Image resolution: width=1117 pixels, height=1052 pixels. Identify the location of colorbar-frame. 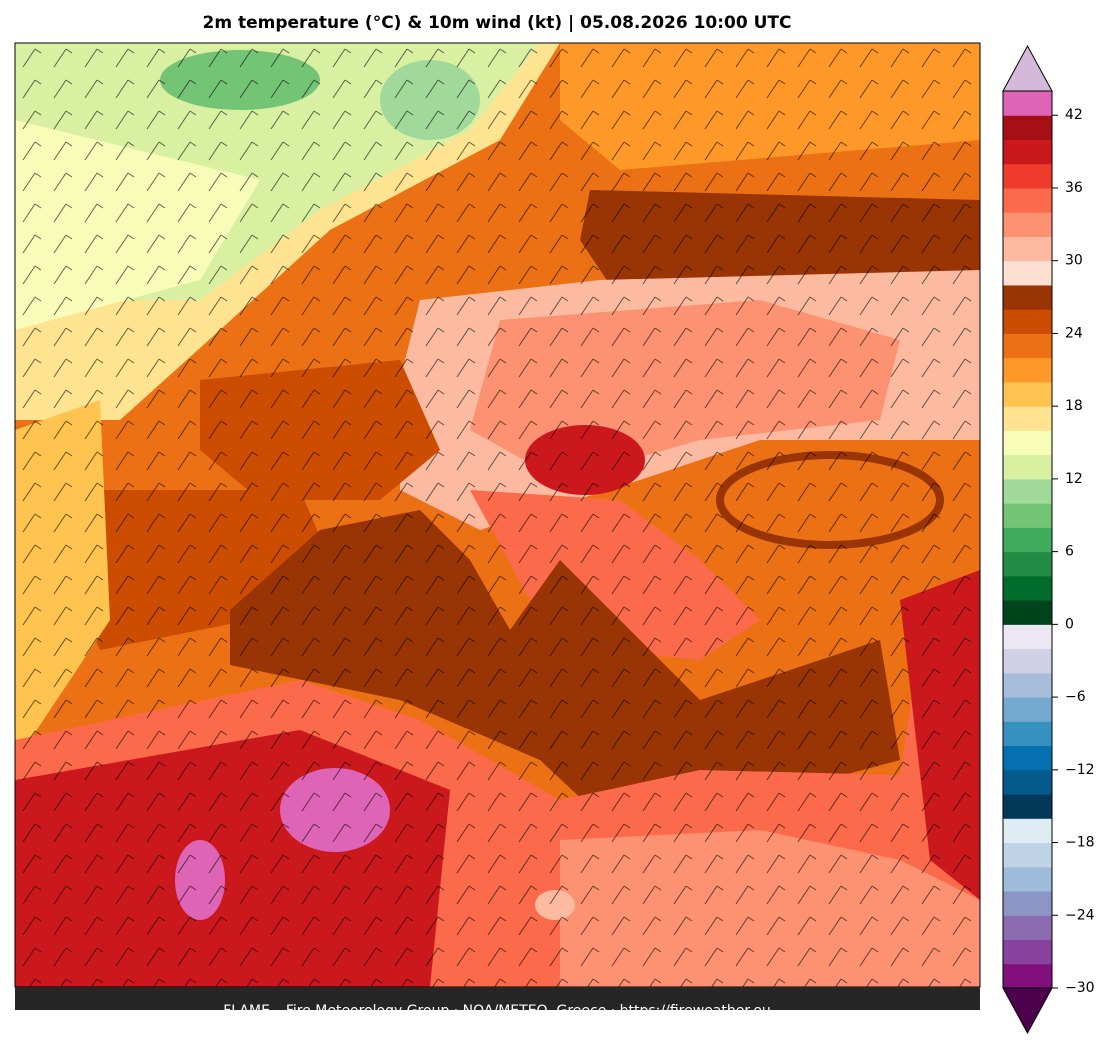
(1027, 539).